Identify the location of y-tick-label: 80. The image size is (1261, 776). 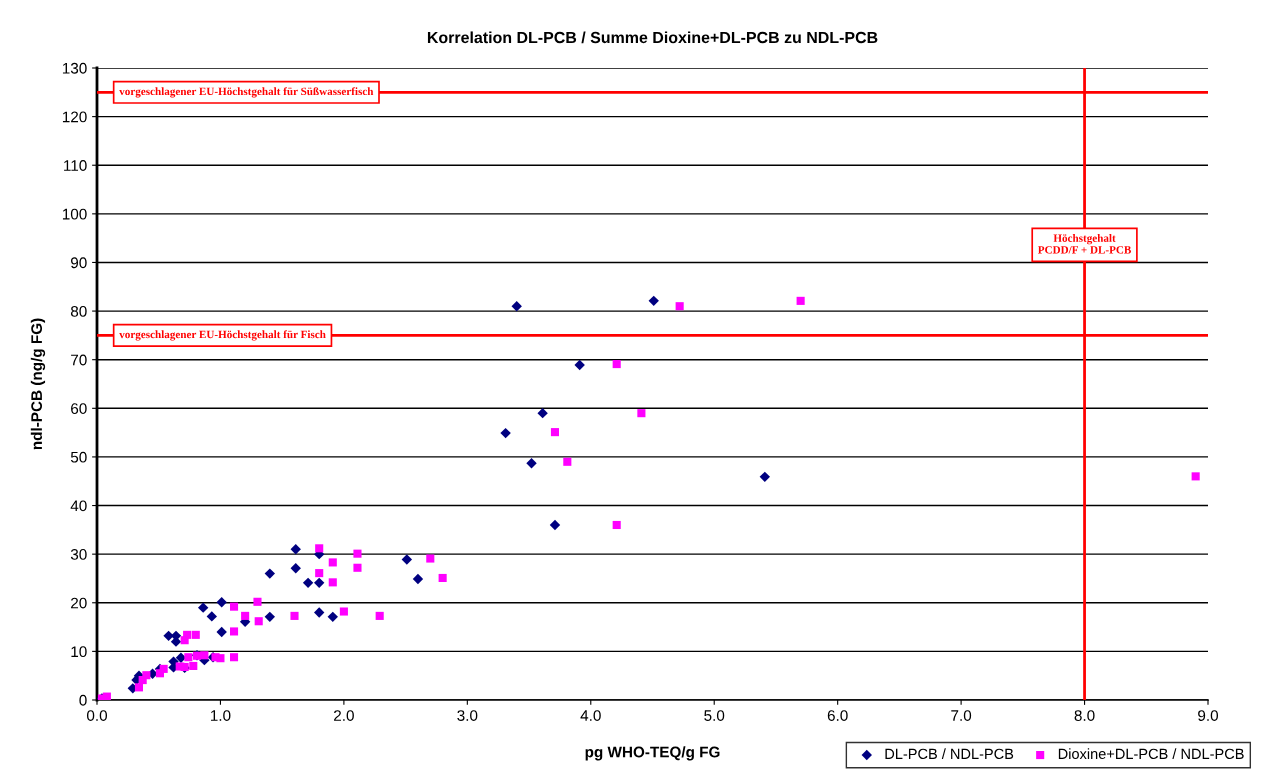
(78, 311).